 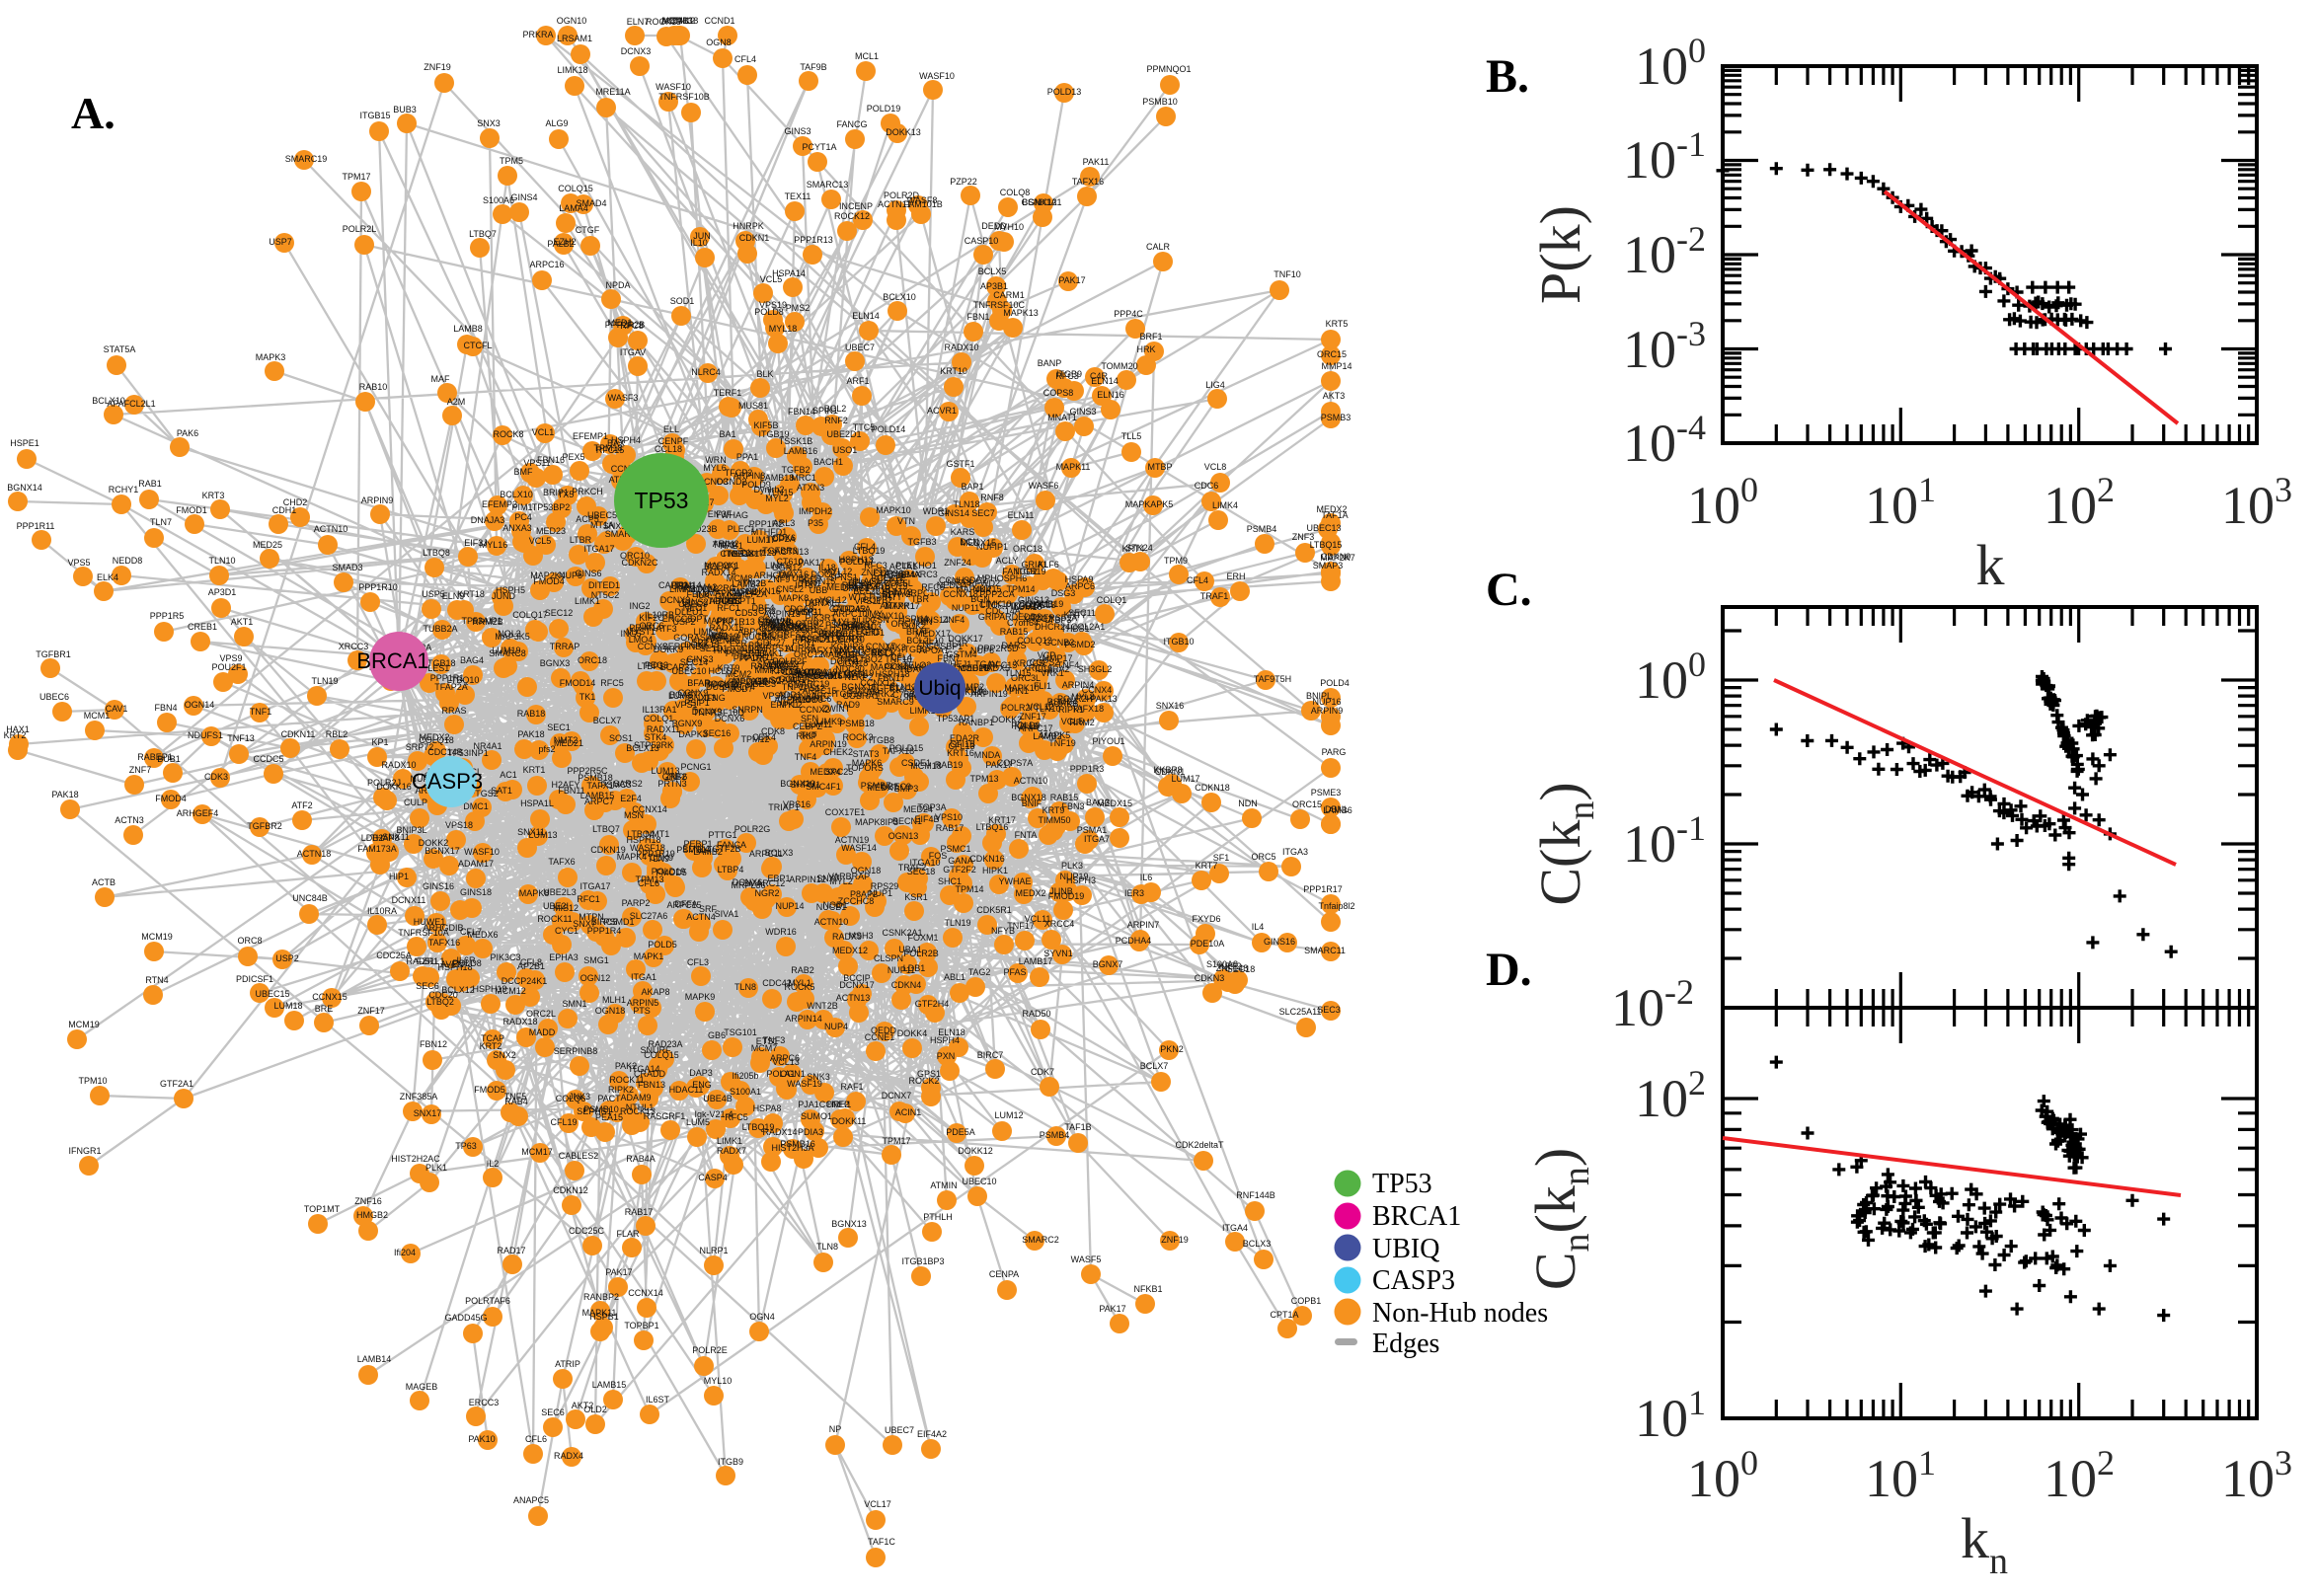 What do you see at coordinates (537, 803) in the screenshot?
I see `svg-text: HSPA1L` at bounding box center [537, 803].